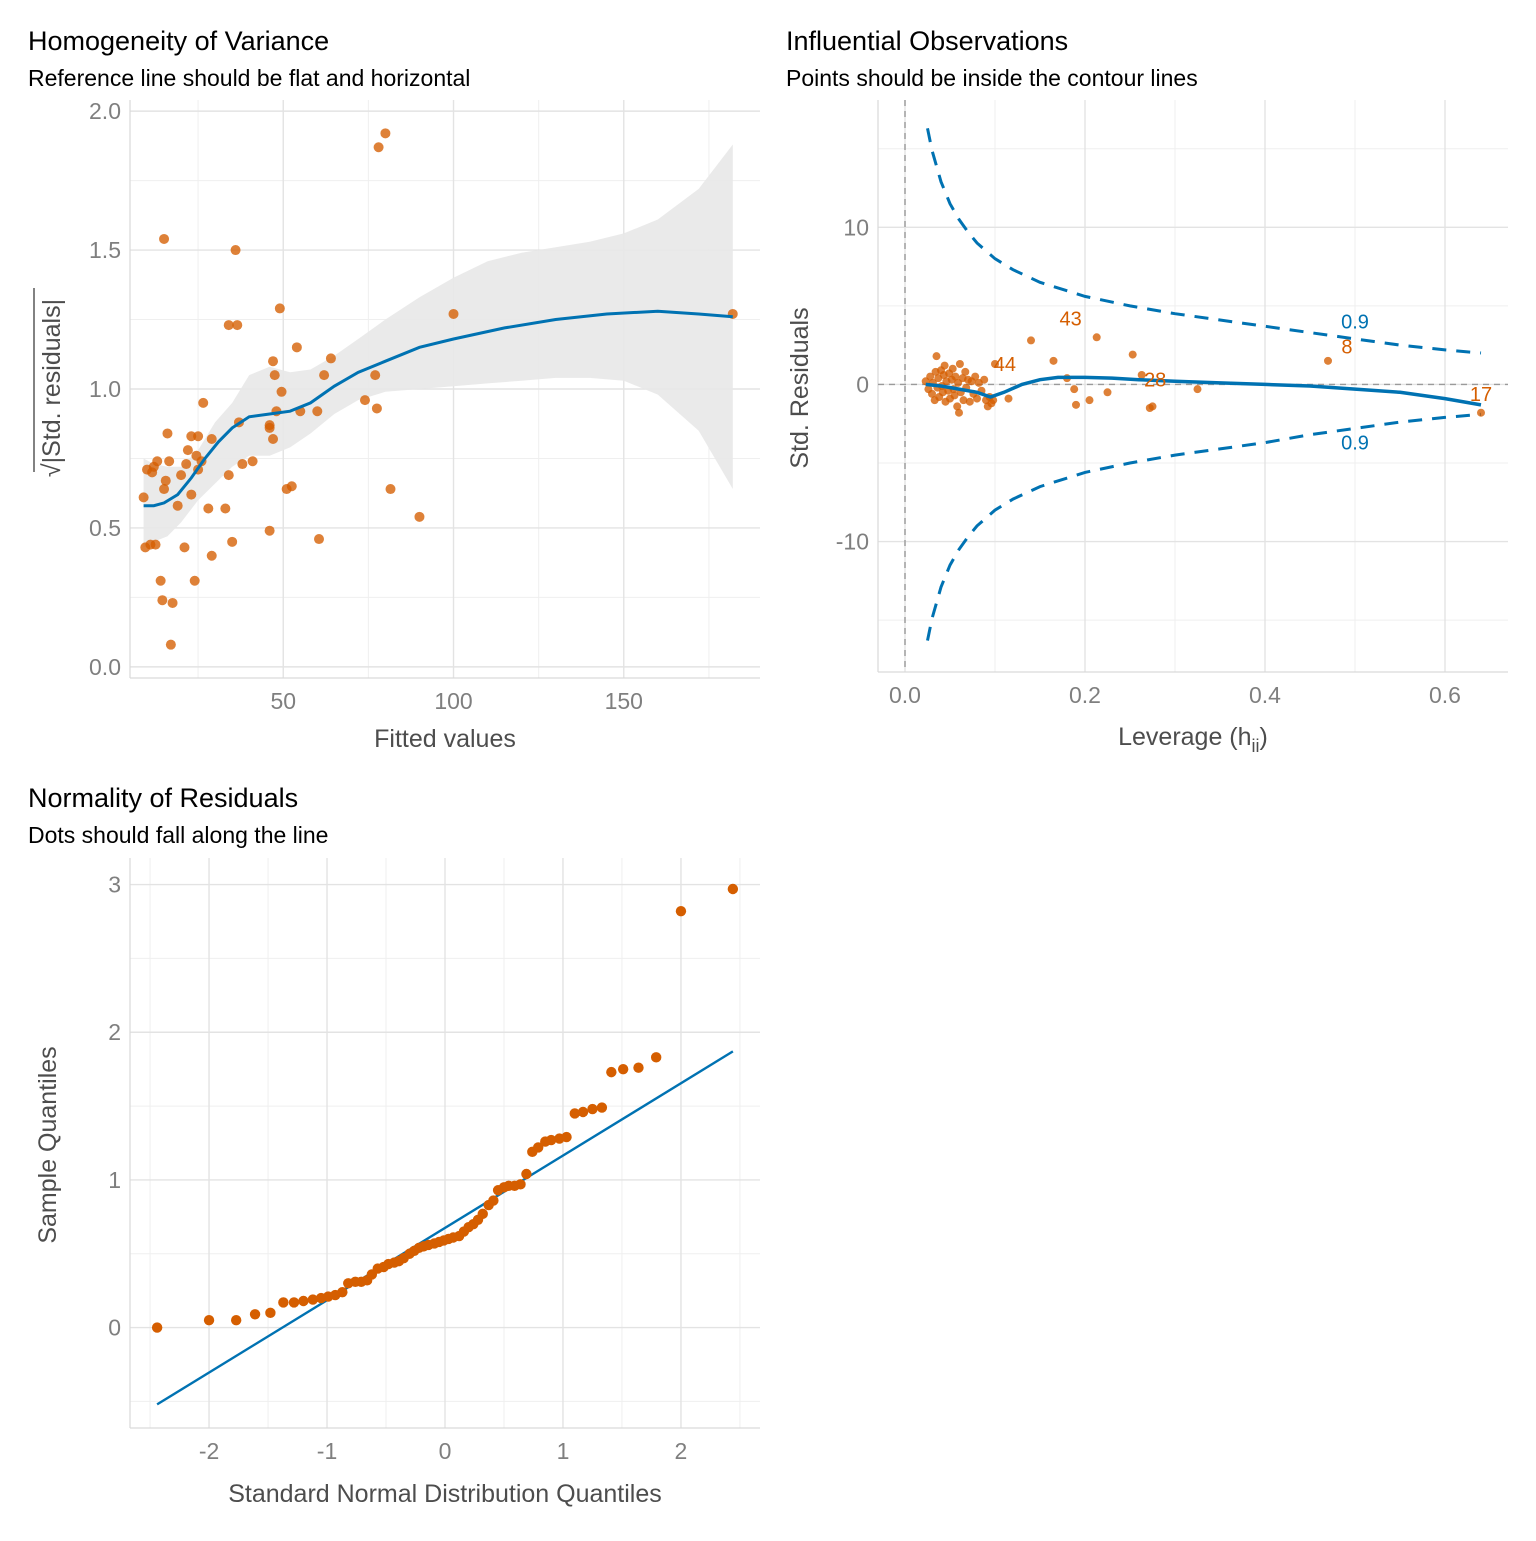 This screenshot has width=1536, height=1541. I want to click on normality-y-tick-label: 1, so click(114, 1180).